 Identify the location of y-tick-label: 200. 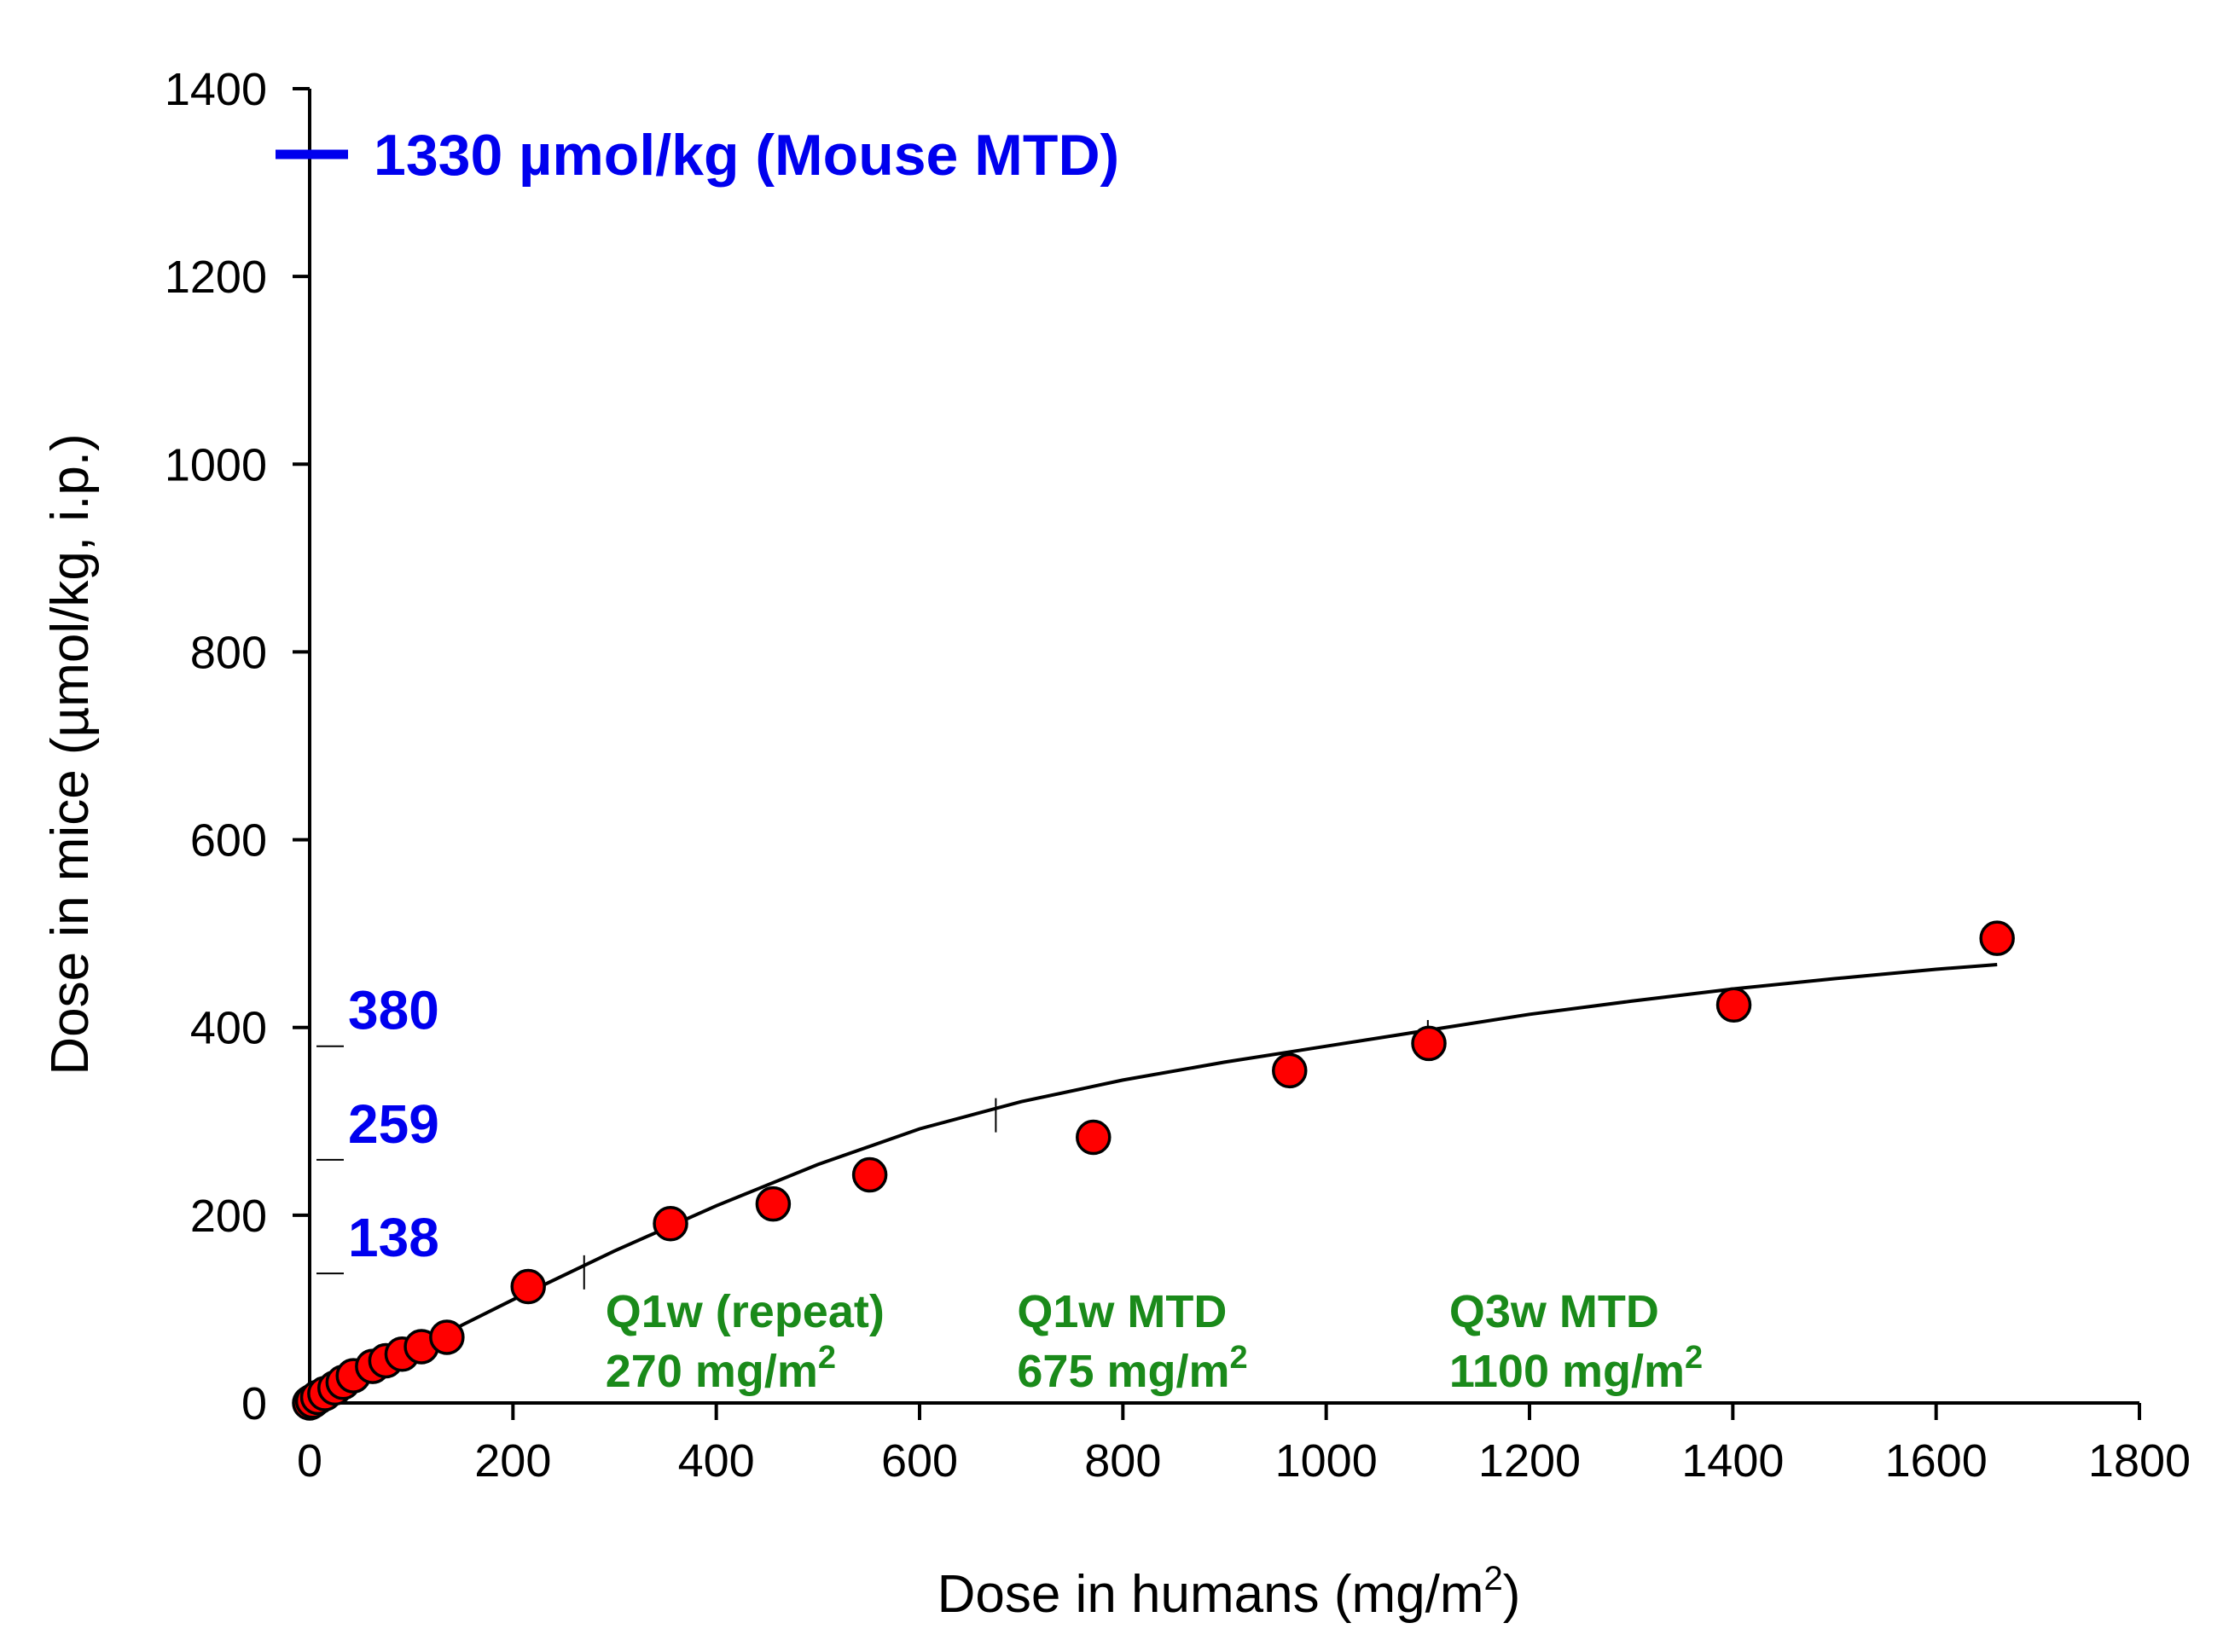
(229, 1216).